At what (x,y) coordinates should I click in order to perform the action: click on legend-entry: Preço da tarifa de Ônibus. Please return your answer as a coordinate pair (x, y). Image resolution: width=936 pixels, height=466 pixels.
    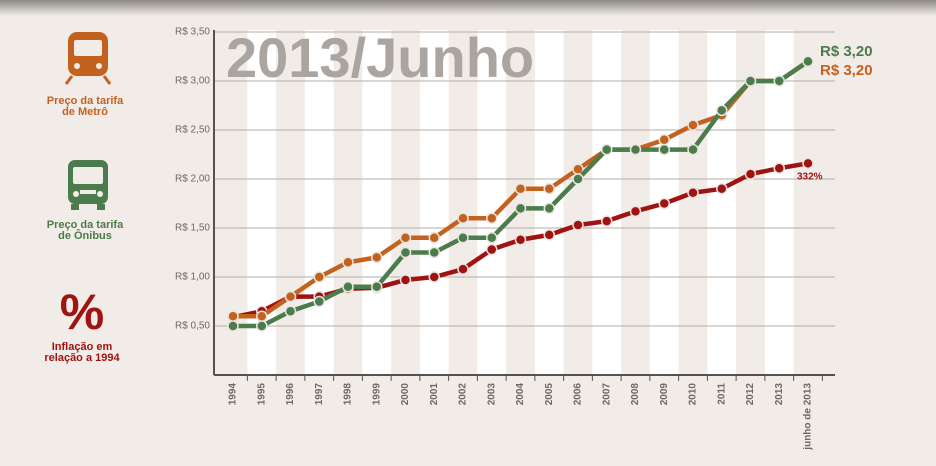
    Looking at the image, I should click on (85, 230).